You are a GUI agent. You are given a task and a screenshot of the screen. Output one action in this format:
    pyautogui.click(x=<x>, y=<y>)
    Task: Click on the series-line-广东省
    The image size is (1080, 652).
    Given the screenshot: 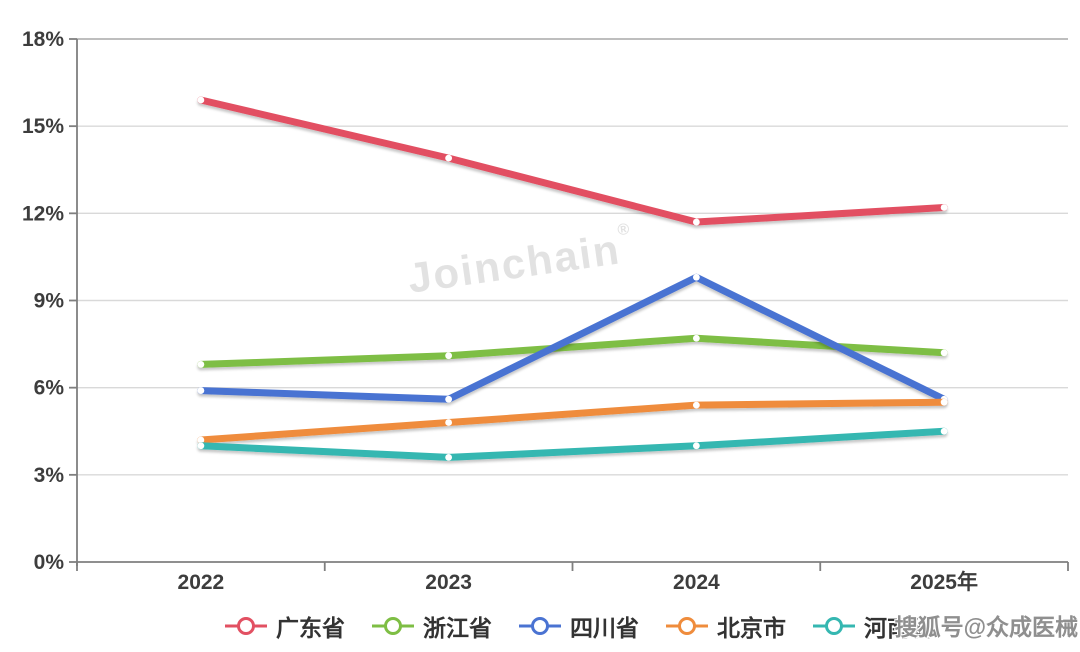 What is the action you would take?
    pyautogui.click(x=572, y=161)
    